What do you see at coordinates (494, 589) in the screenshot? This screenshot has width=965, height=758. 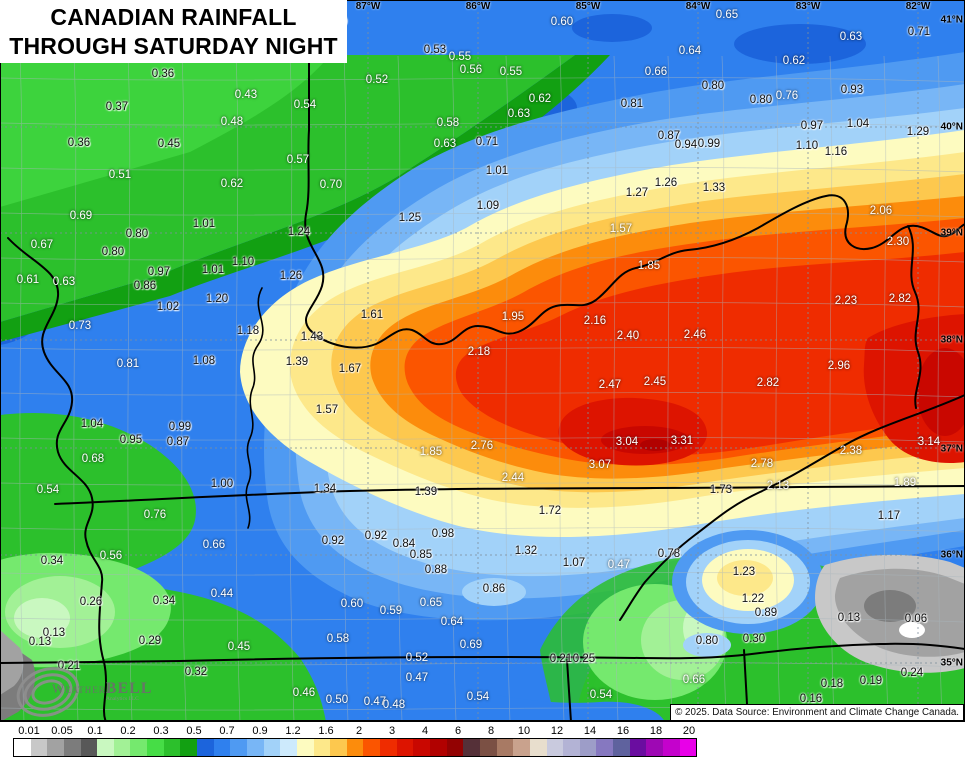 I see `rainfall-value: 0.86` at bounding box center [494, 589].